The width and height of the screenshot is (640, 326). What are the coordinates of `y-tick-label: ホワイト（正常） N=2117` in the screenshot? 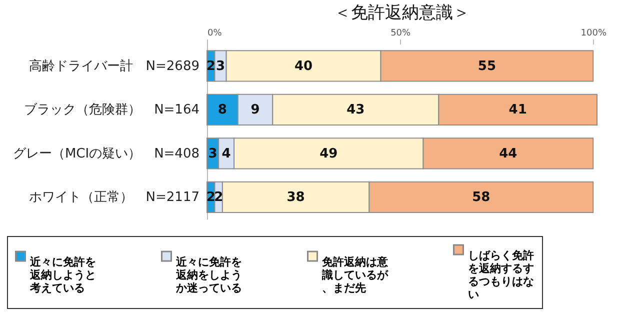 It's located at (114, 198).